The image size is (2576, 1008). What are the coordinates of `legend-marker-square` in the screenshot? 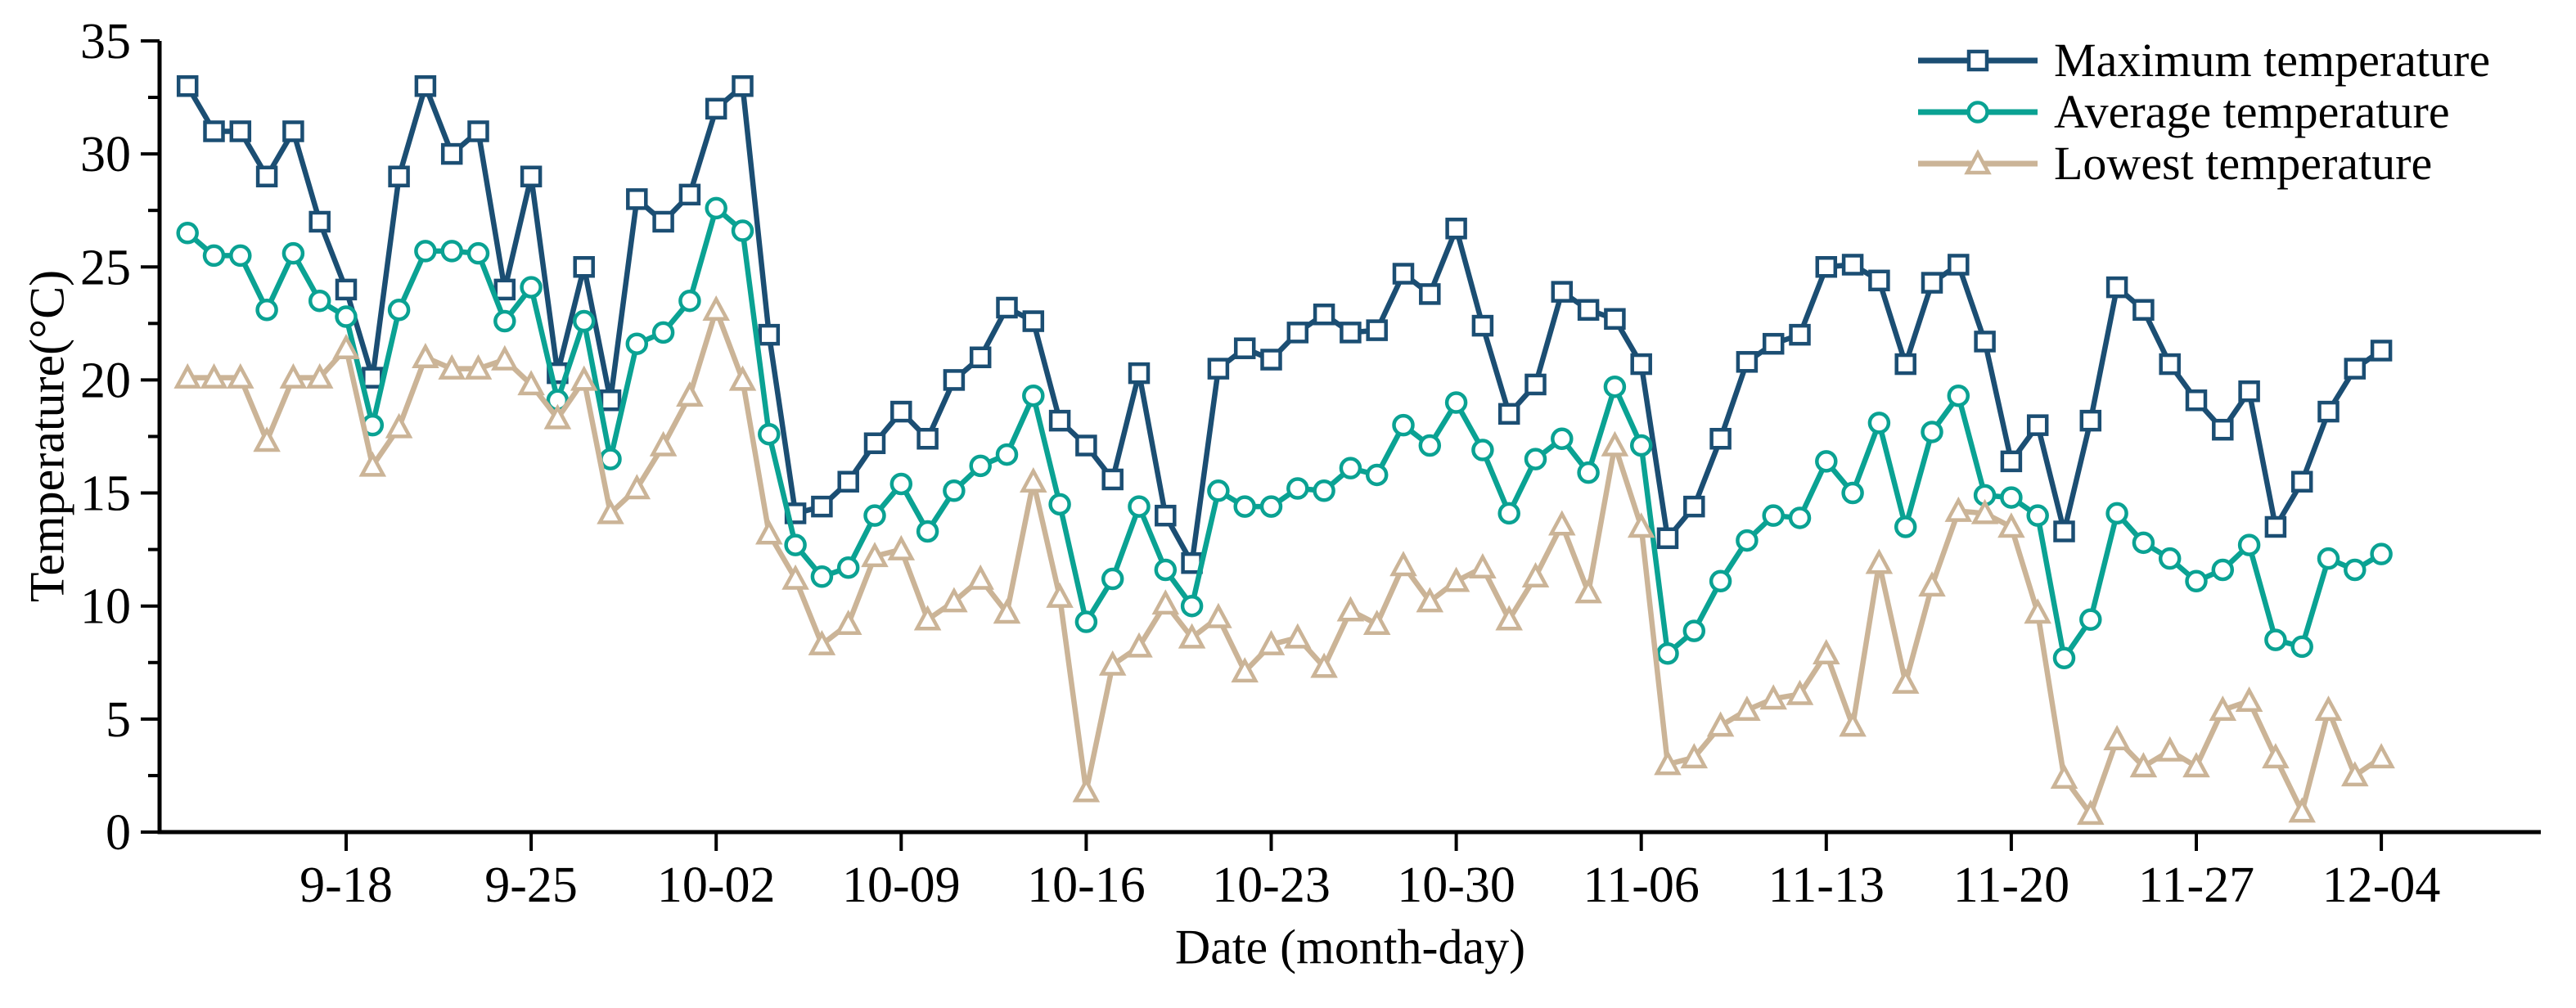 It's located at (1977, 60).